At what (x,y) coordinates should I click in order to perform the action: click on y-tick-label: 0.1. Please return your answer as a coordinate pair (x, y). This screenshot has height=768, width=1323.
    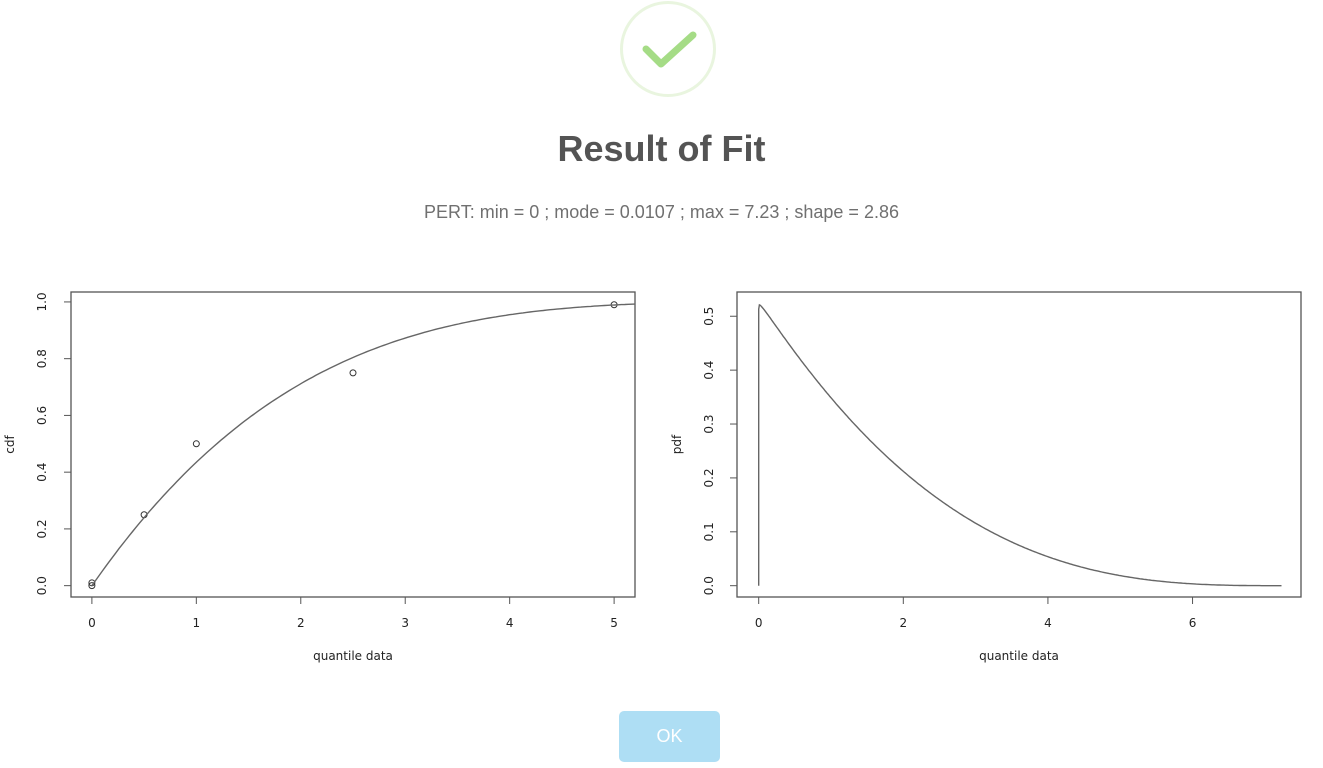
    Looking at the image, I should click on (709, 531).